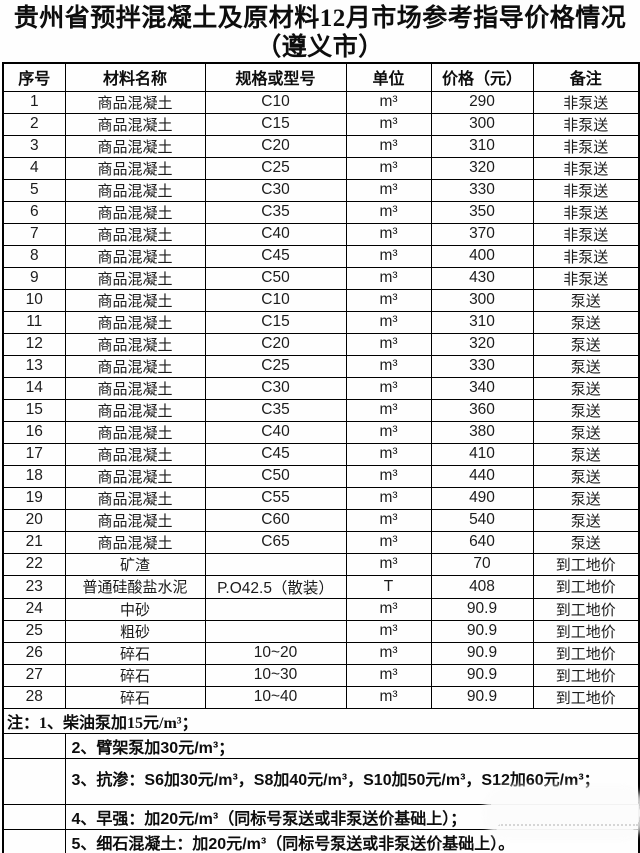  Describe the element at coordinates (34, 168) in the screenshot. I see `cell-serial: 4` at that location.